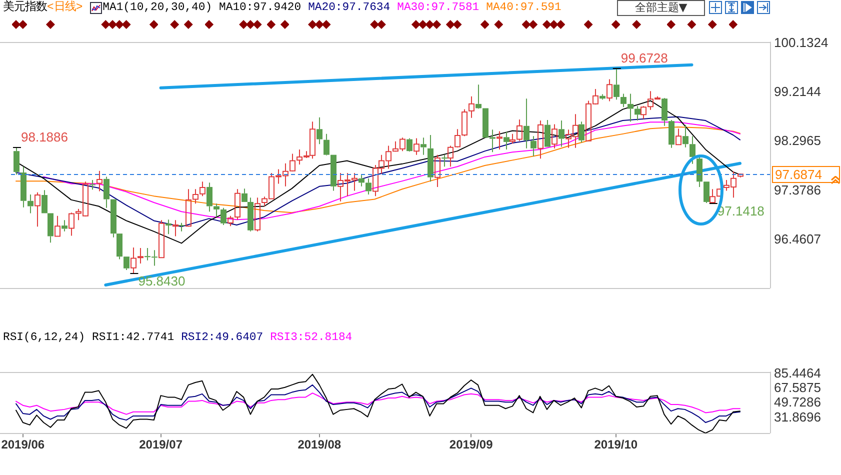  Describe the element at coordinates (797, 373) in the screenshot. I see `y-tick-label: 85.4464` at that location.